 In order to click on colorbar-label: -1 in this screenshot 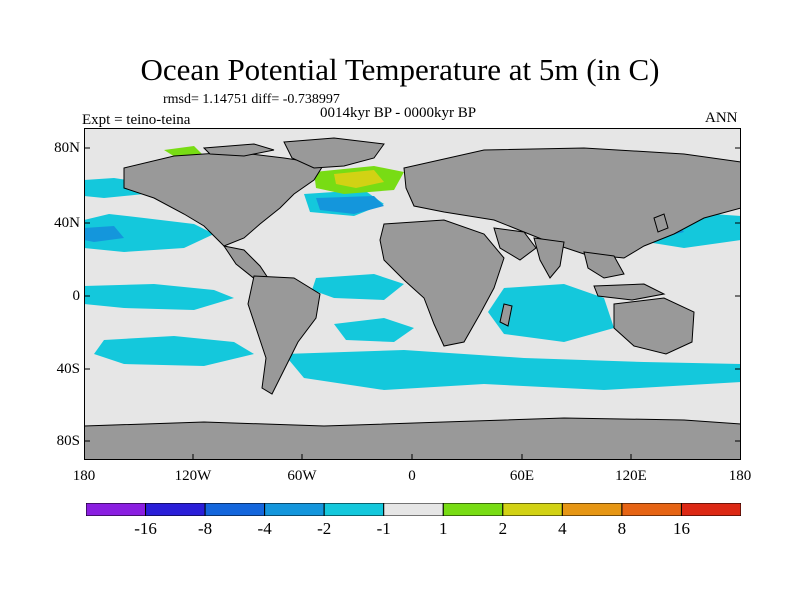, I will do `click(383, 528)`.